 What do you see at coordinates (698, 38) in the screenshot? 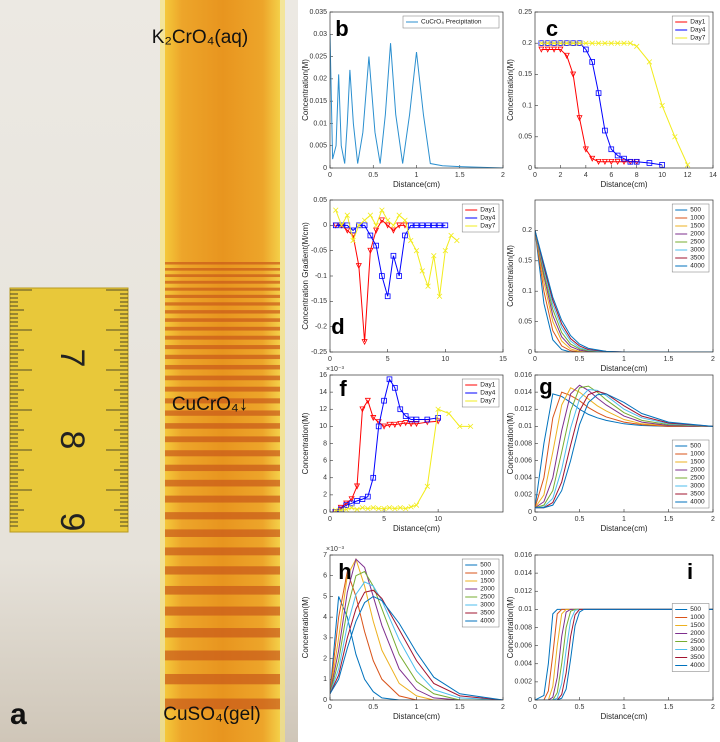
I see `legend-label: Day7` at bounding box center [698, 38].